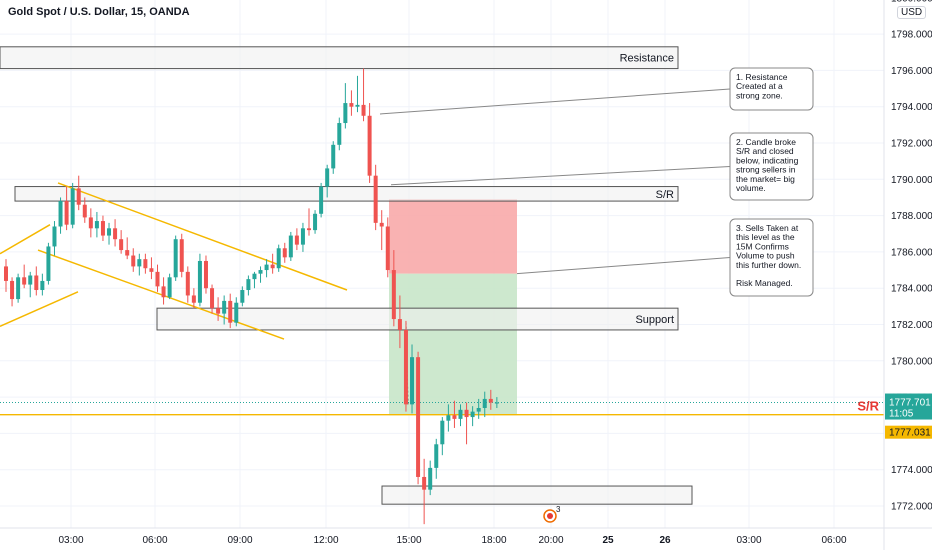 This screenshot has width=932, height=550. Describe the element at coordinates (767, 228) in the screenshot. I see `note-text: 3. Sells Taken at` at that location.